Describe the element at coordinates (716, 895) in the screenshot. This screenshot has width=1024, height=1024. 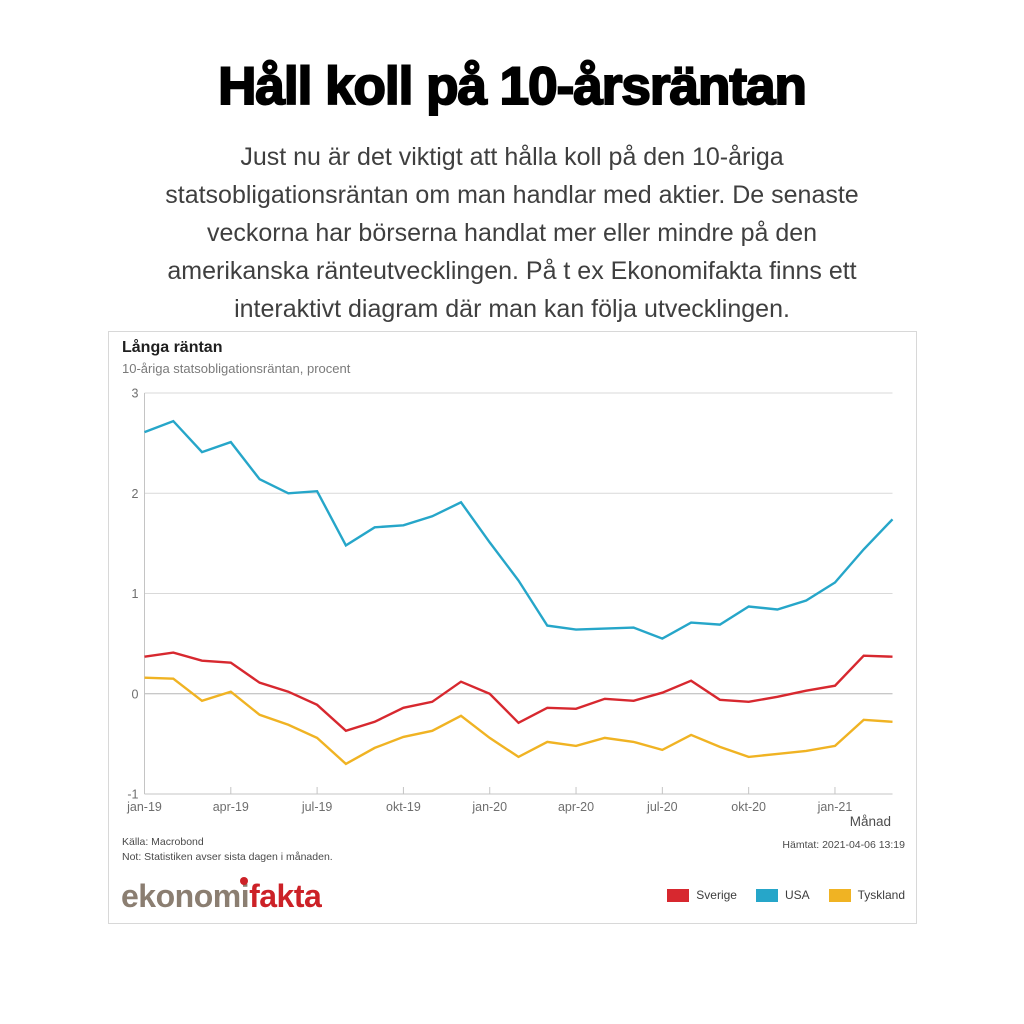
I see `legend-label-sverige: Sverige` at that location.